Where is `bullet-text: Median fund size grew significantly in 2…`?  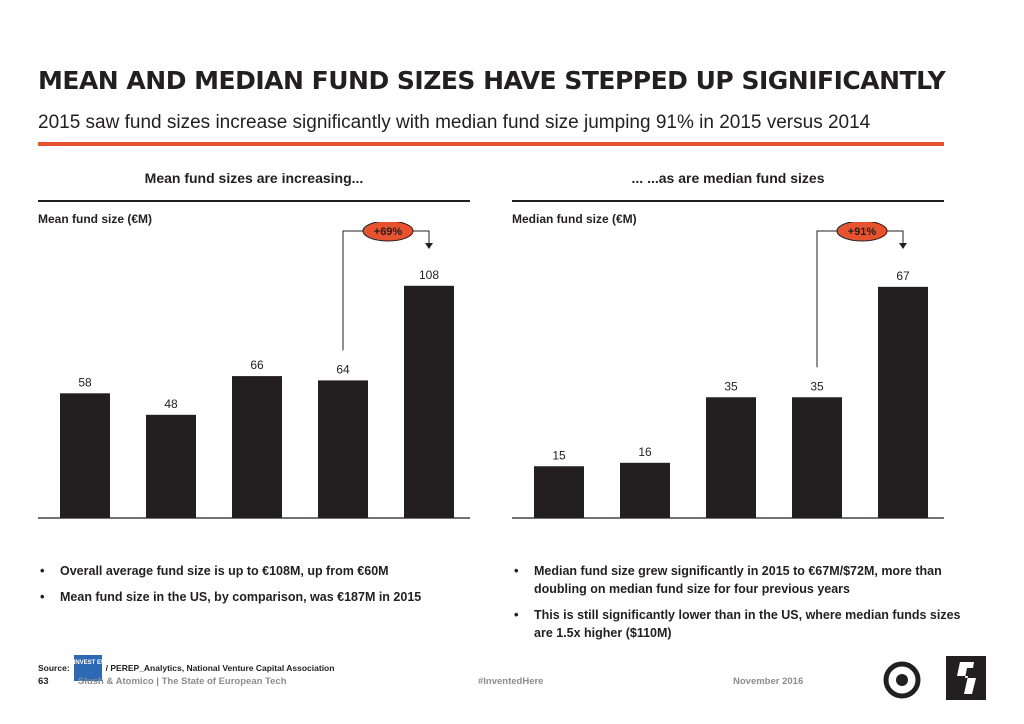
bullet-text: Median fund size grew significantly in 2… is located at coordinates (738, 580).